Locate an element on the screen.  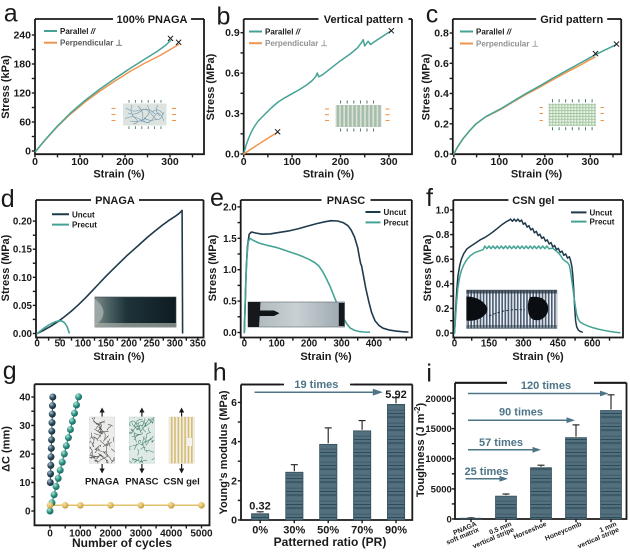
svg-text: 90 times is located at coordinates (521, 413).